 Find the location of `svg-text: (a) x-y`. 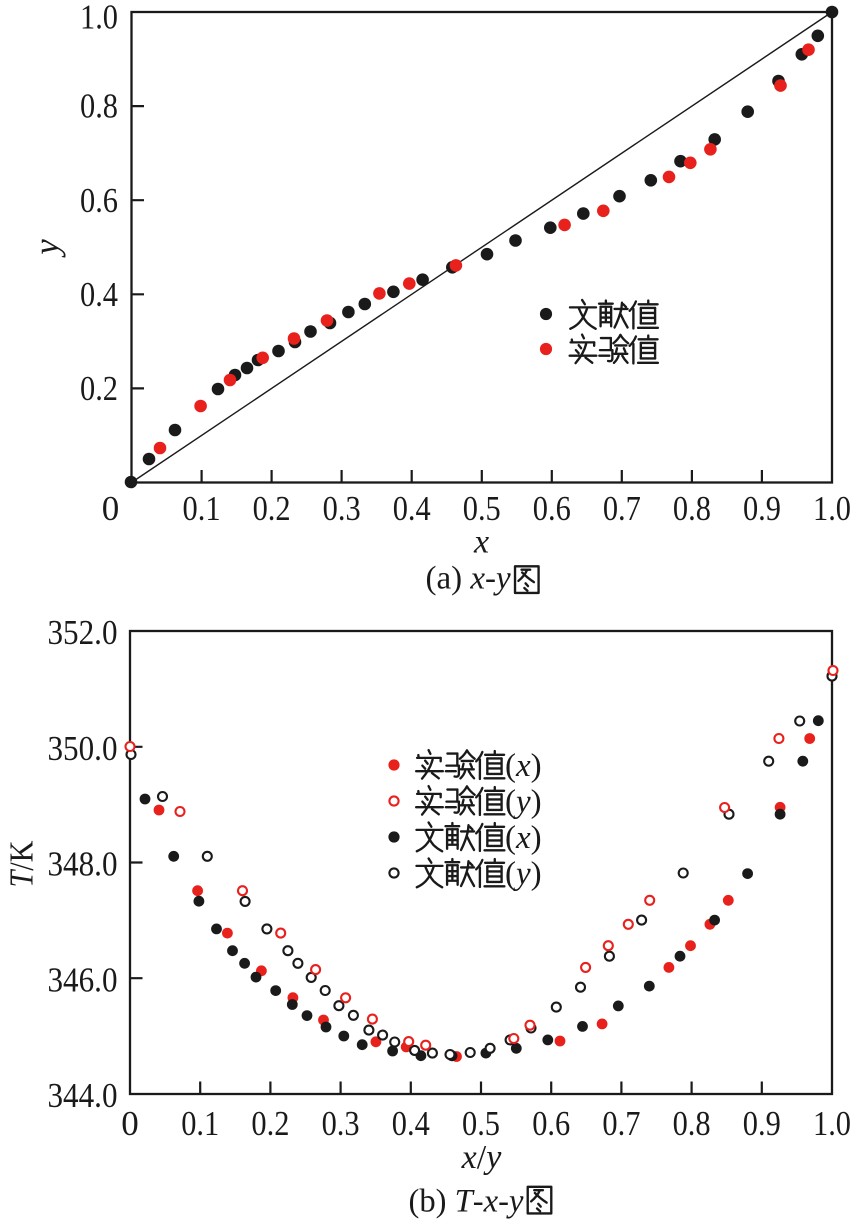

svg-text: (a) x-y is located at coordinates (469, 579).